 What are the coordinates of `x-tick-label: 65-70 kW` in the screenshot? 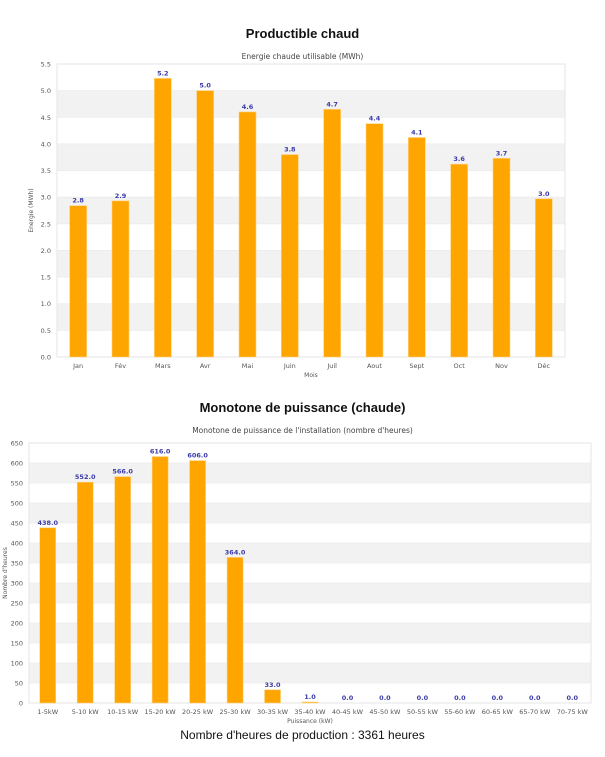 It's located at (535, 712).